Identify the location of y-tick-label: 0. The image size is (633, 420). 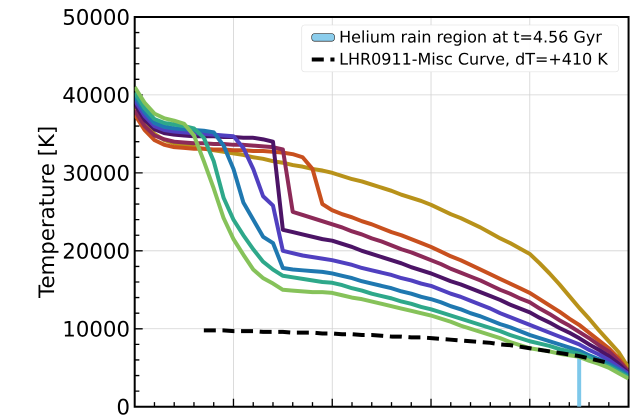
(123, 406).